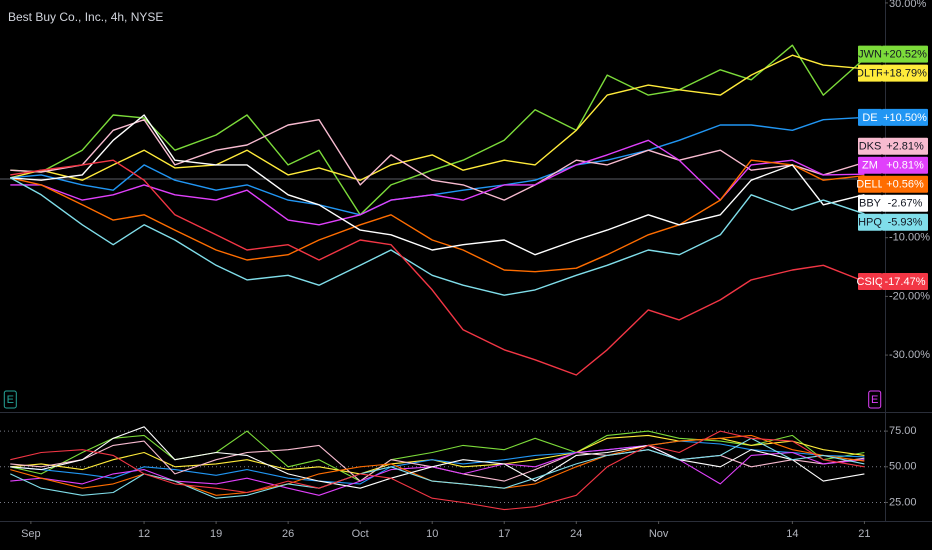  What do you see at coordinates (144, 534) in the screenshot?
I see `x-tick-label: 12` at bounding box center [144, 534].